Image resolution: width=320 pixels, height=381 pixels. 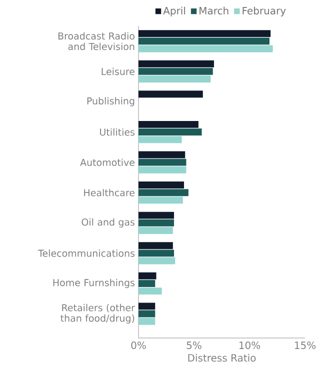 What do you see at coordinates (264, 11) in the screenshot?
I see `legend-label: February` at bounding box center [264, 11].